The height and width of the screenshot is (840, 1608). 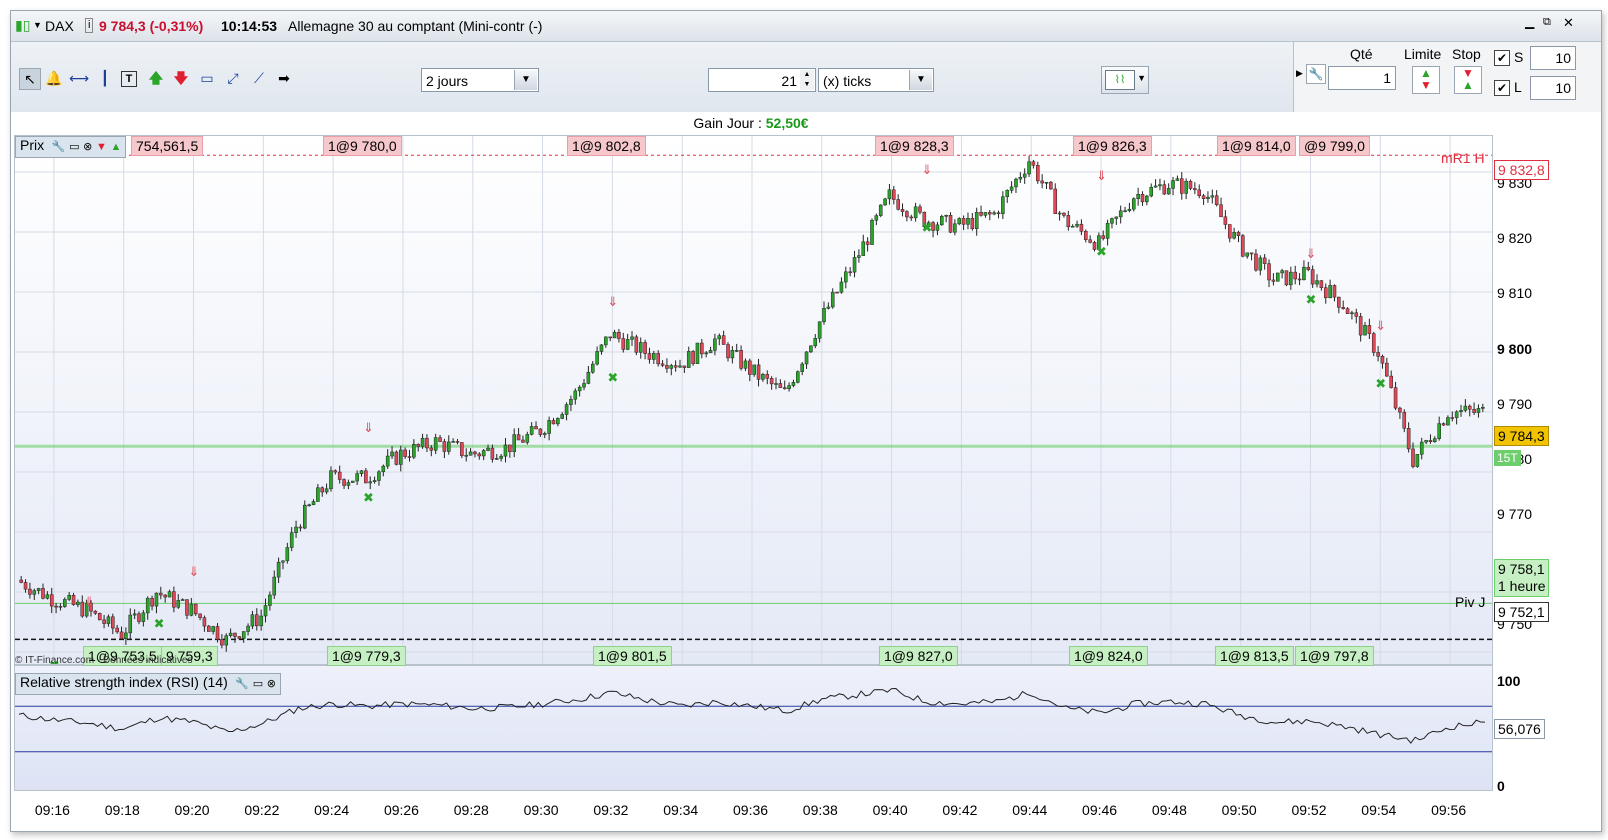 I want to click on horizontal-line-icon: ⟷, so click(x=79, y=78).